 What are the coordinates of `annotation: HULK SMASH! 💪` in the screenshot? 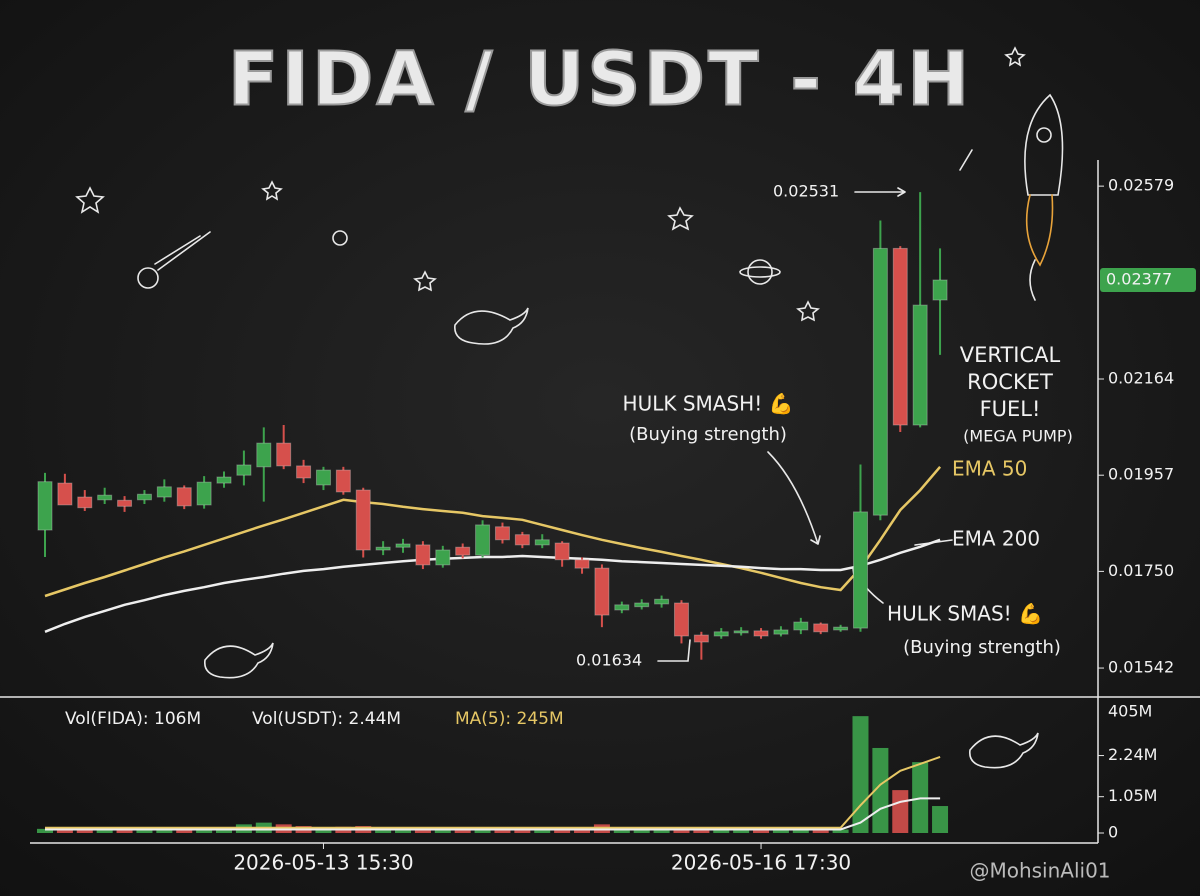 It's located at (708, 404).